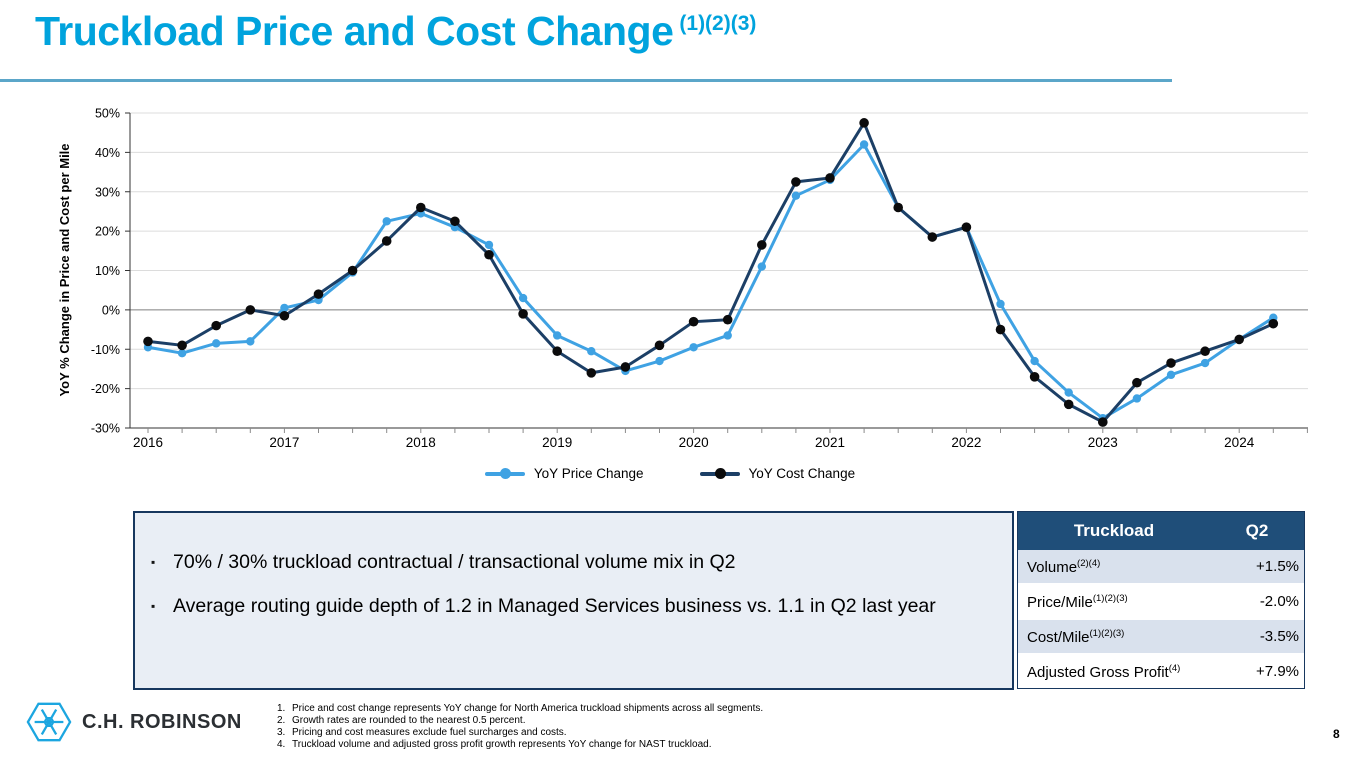  Describe the element at coordinates (111, 310) in the screenshot. I see `svg-text: 0%` at that location.